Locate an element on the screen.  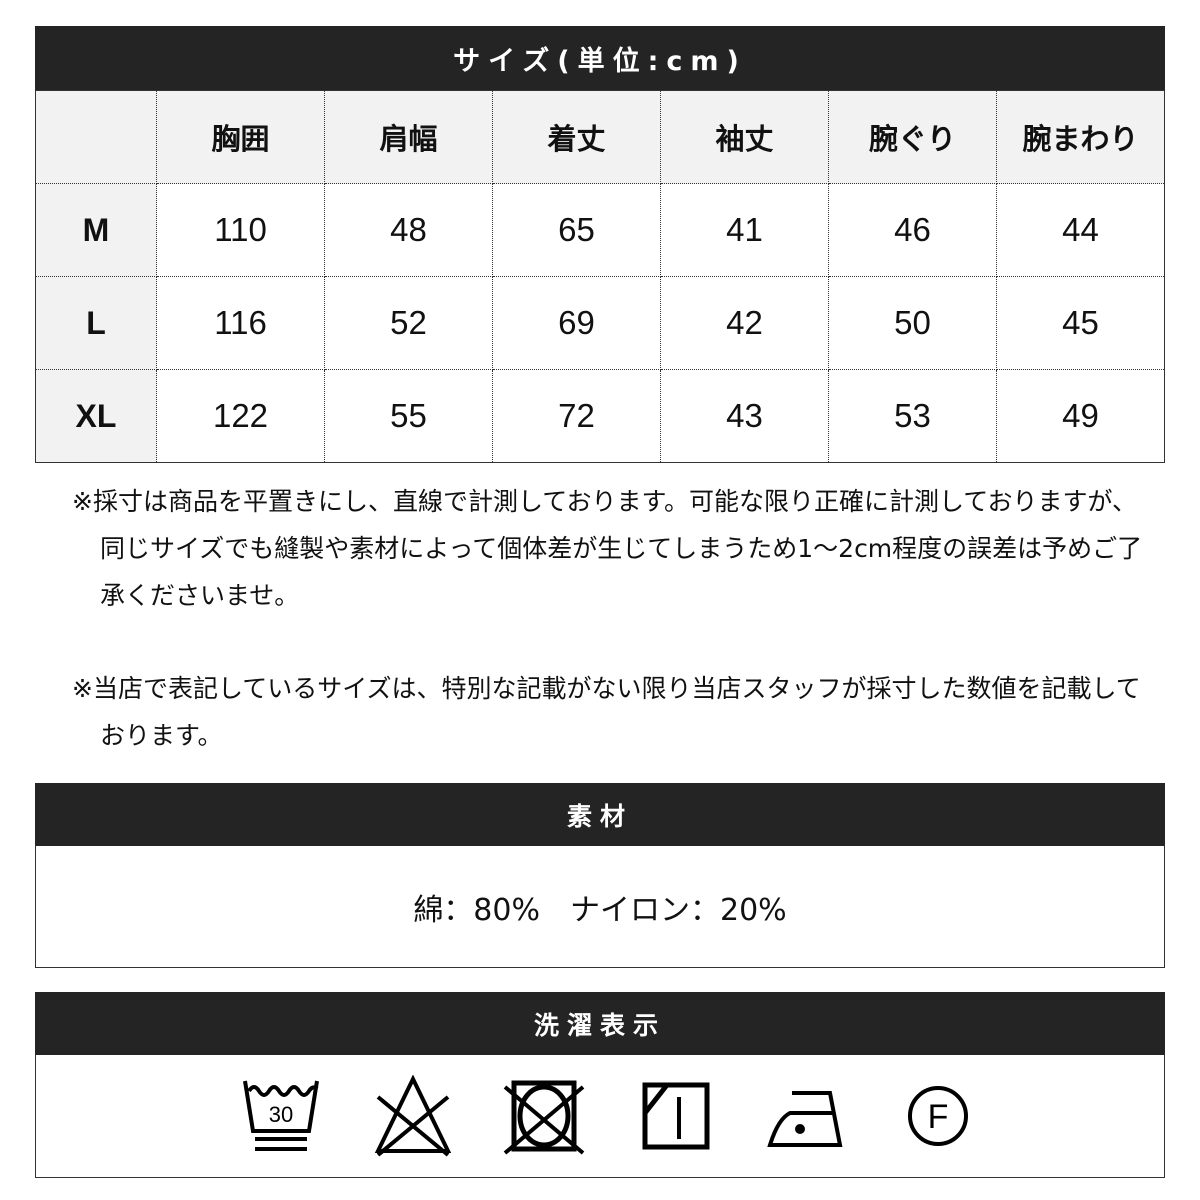
table-row: XL 122 55 72 43 53 49 is located at coordinates (600, 416).